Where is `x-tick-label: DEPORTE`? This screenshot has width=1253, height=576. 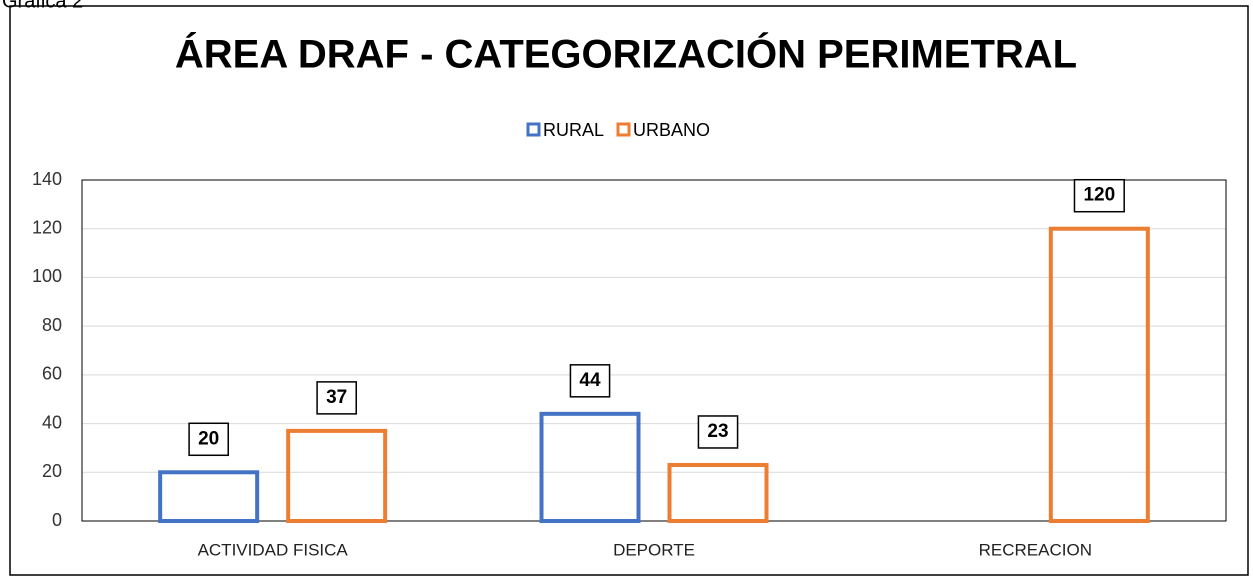 x-tick-label: DEPORTE is located at coordinates (654, 549).